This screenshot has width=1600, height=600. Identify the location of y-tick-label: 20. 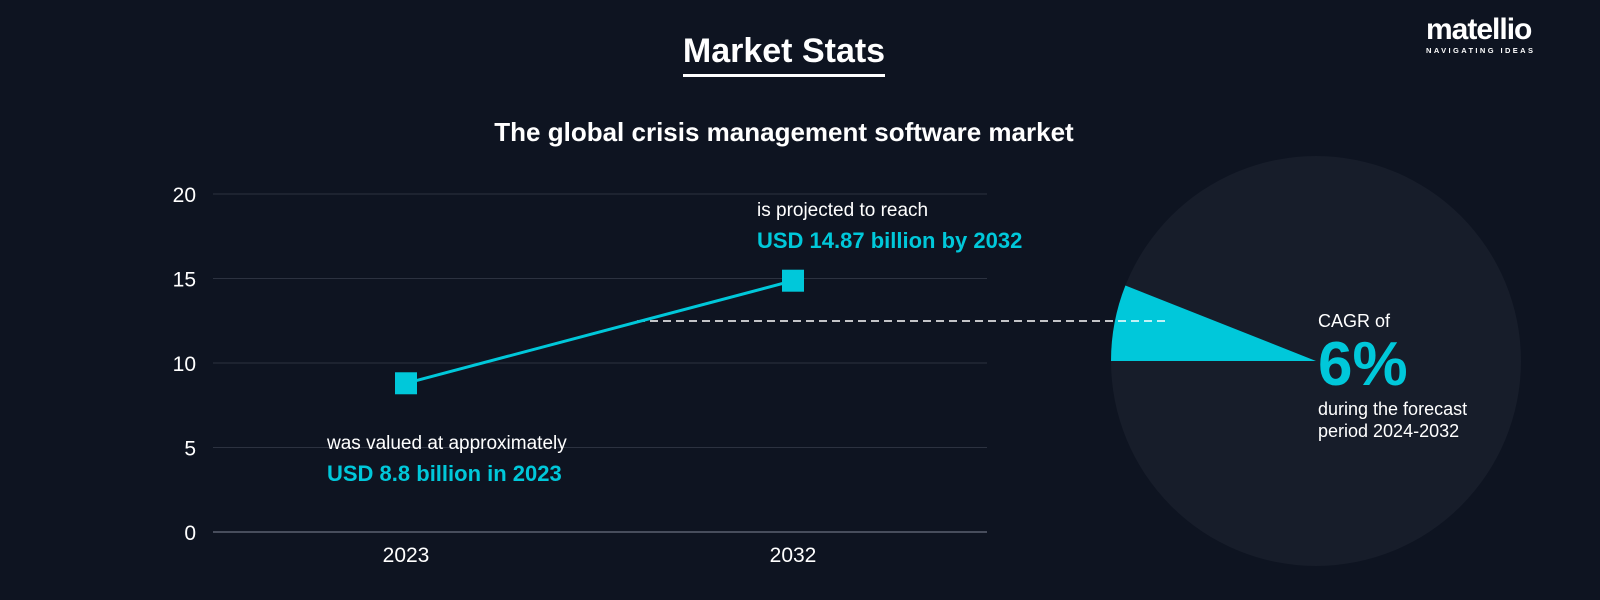
(184, 195).